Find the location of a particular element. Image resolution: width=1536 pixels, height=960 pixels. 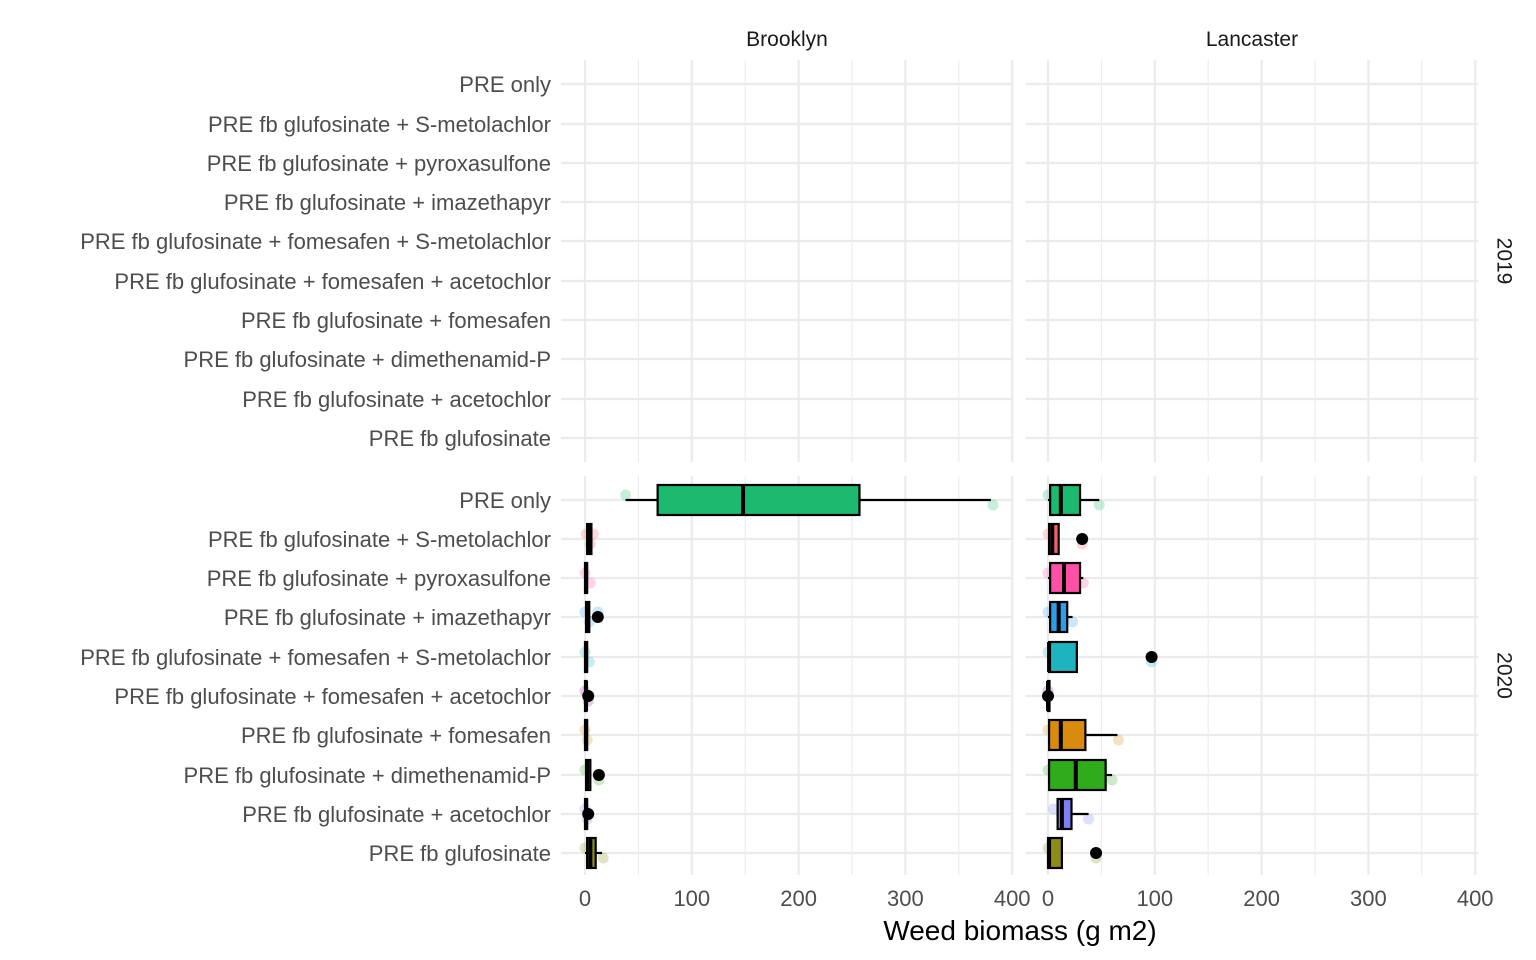

box-brooklyn-2020-pre-fb-glufosinate-imazethapyr is located at coordinates (591, 617).